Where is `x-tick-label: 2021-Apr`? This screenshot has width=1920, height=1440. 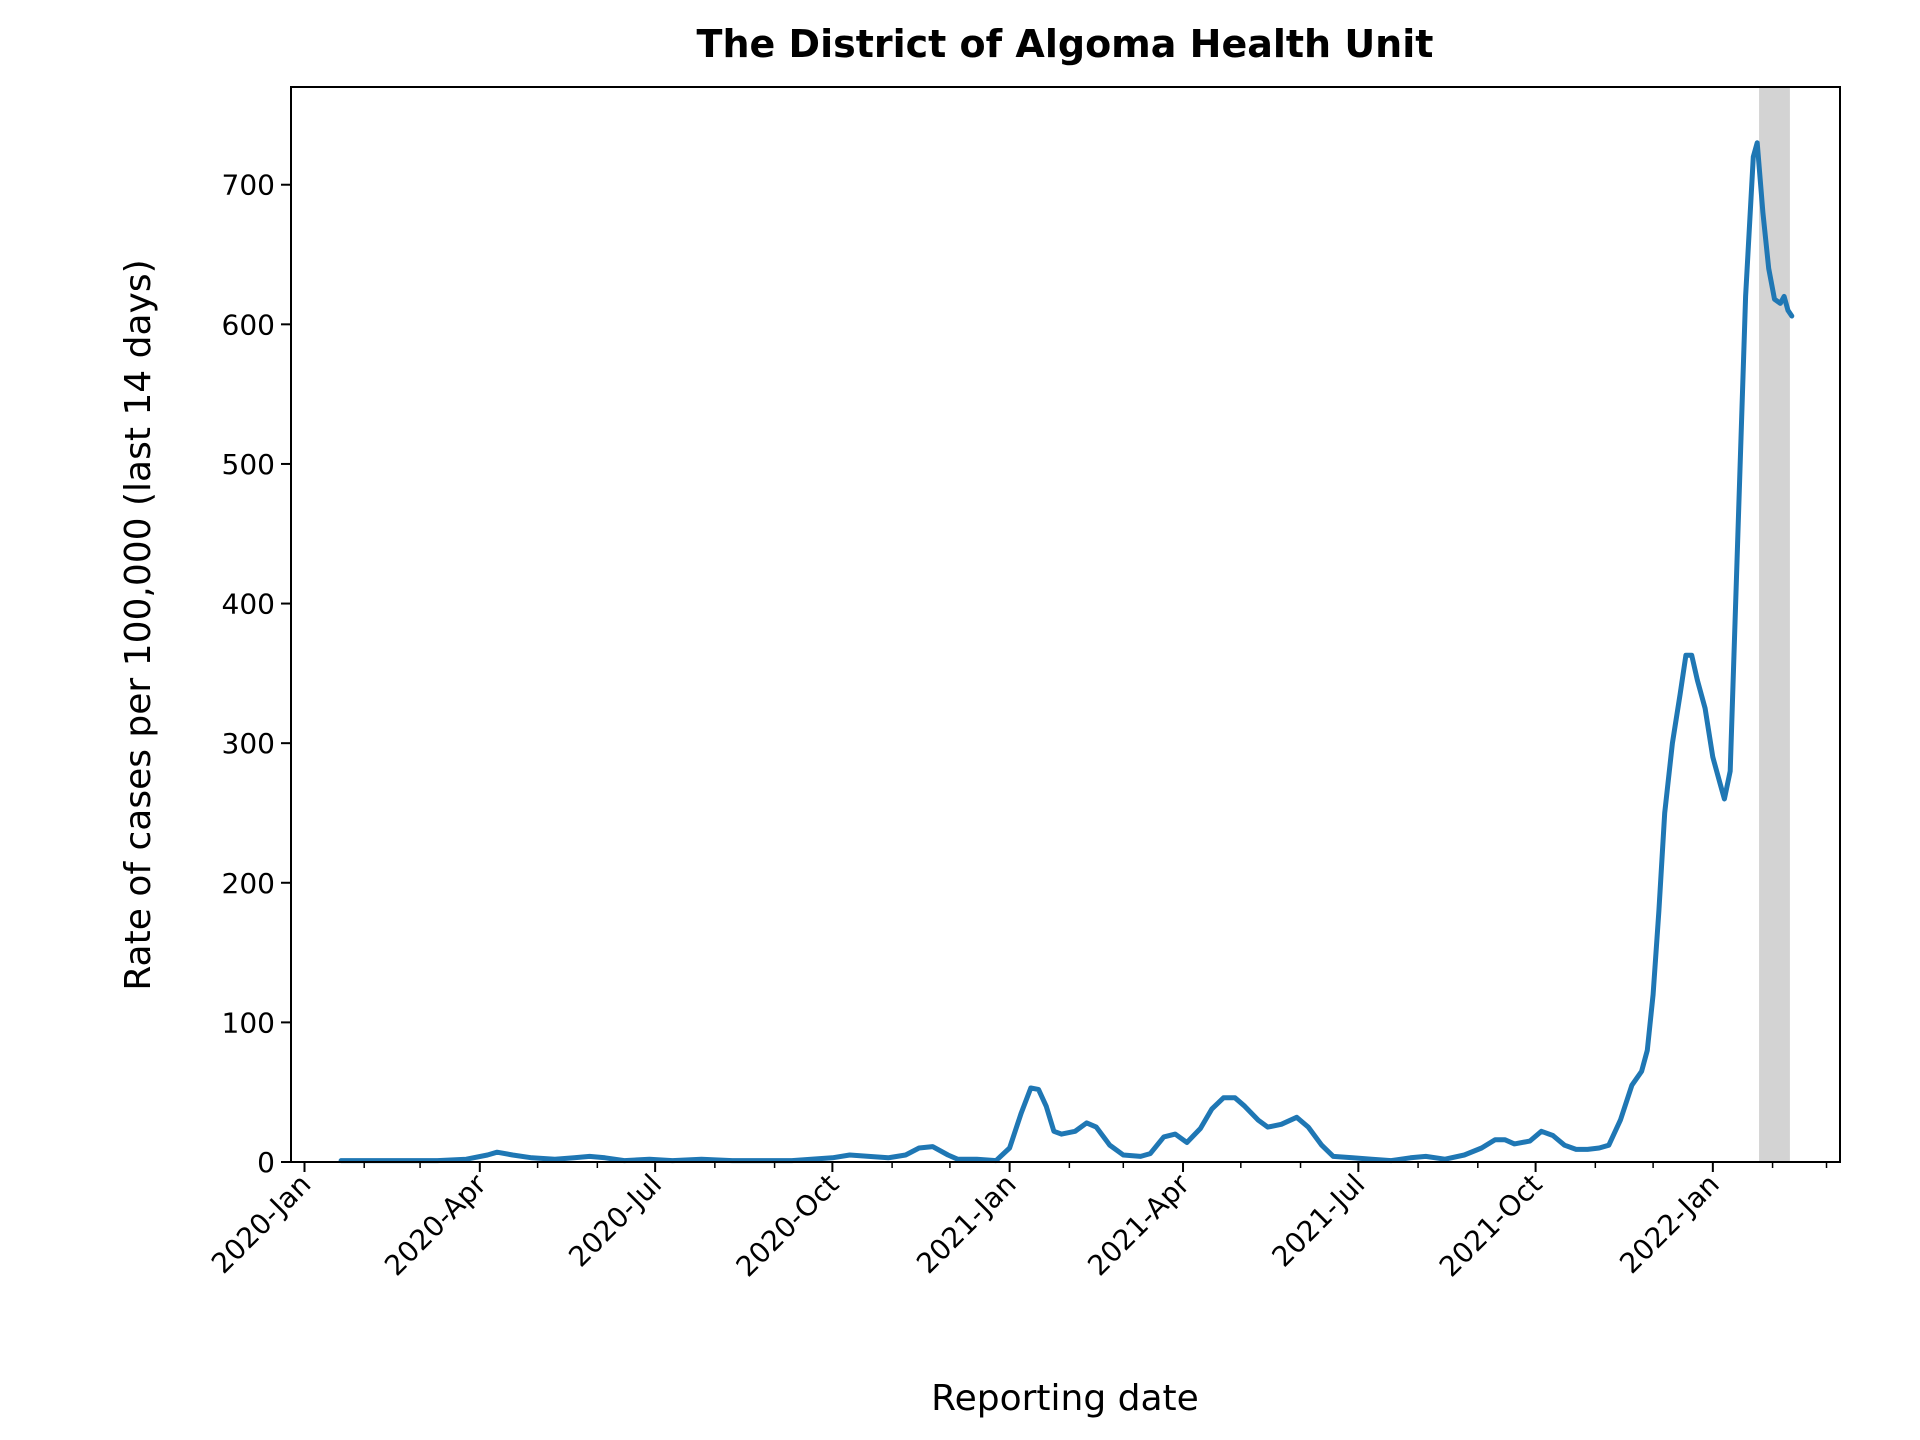 x-tick-label: 2021-Apr is located at coordinates (1138, 1224).